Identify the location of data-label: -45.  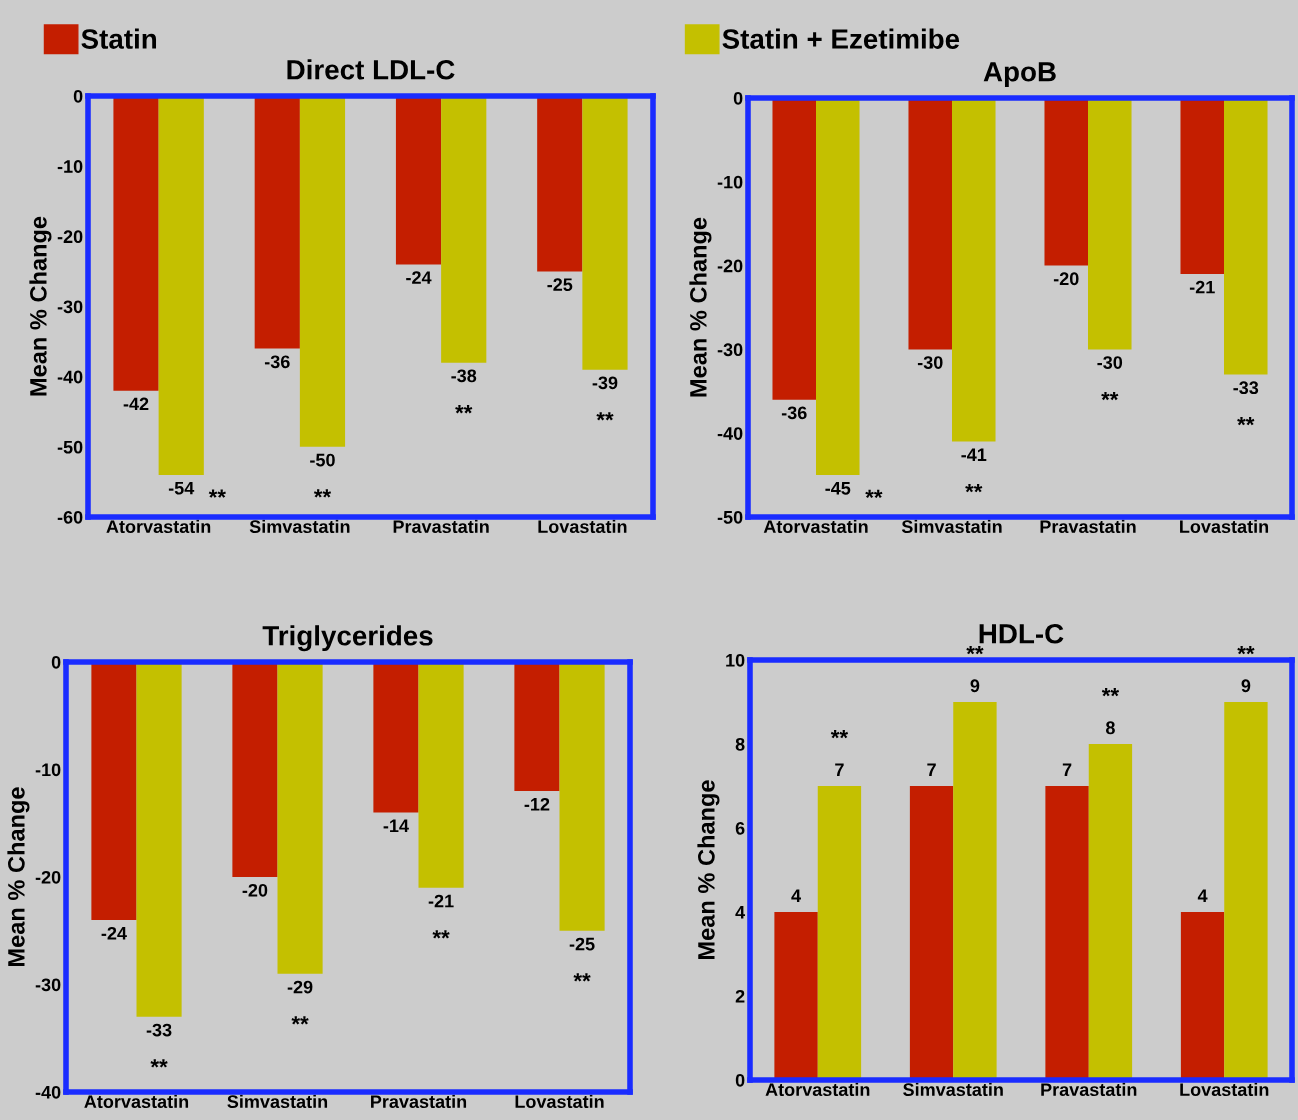
(838, 488).